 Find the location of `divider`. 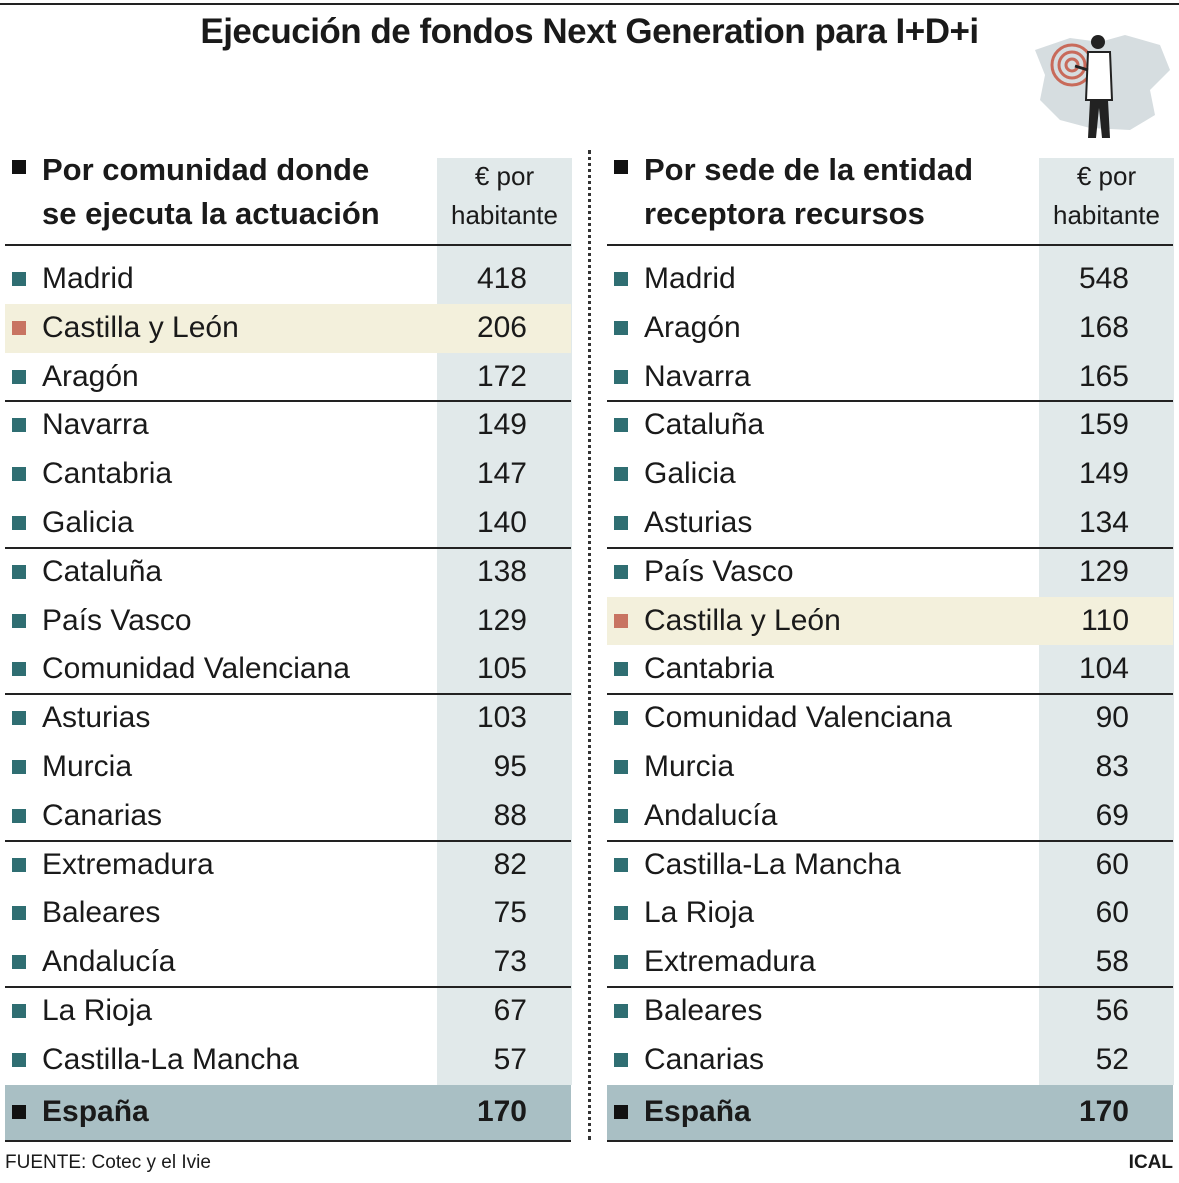

divider is located at coordinates (589, 645).